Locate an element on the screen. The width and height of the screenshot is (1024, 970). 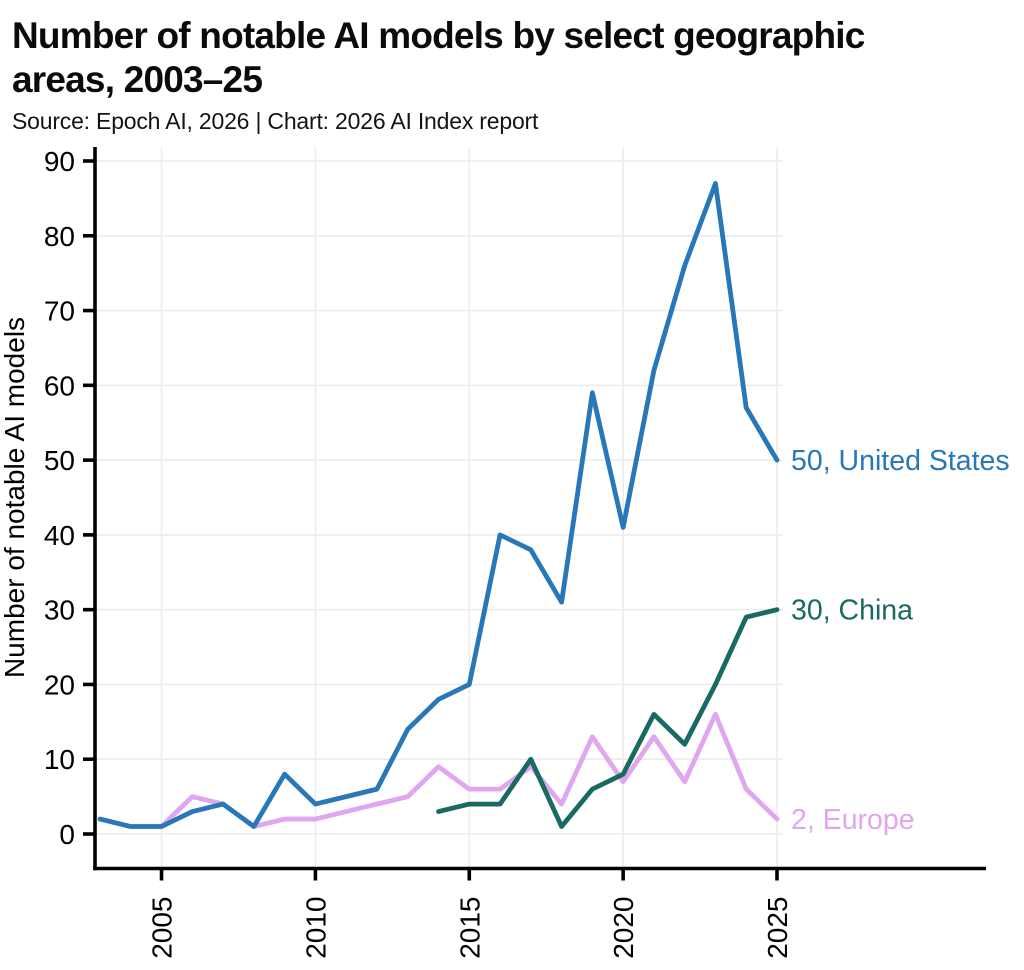
x-tick-labels: 2005 2010 2015 2020 2025 is located at coordinates (470, 928).